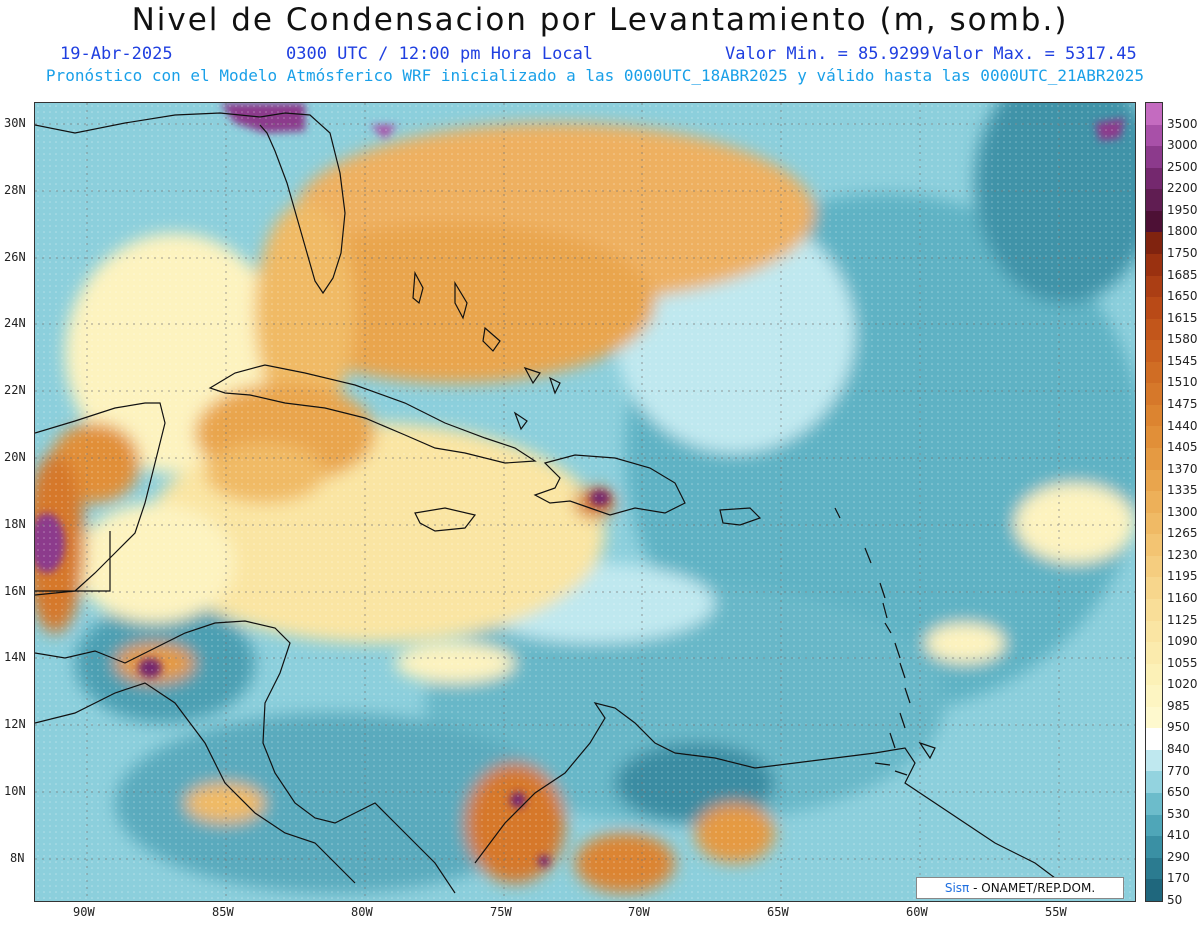 The image size is (1200, 927). What do you see at coordinates (1182, 598) in the screenshot?
I see `colorbar-label: 1160` at bounding box center [1182, 598].